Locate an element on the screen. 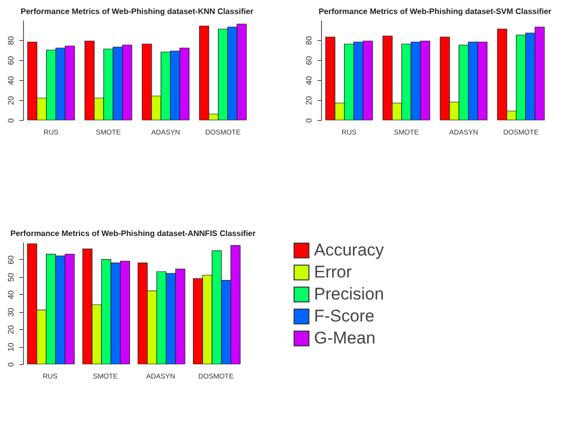 This screenshot has width=577, height=424. y-tick-label: 10 is located at coordinates (11, 347).